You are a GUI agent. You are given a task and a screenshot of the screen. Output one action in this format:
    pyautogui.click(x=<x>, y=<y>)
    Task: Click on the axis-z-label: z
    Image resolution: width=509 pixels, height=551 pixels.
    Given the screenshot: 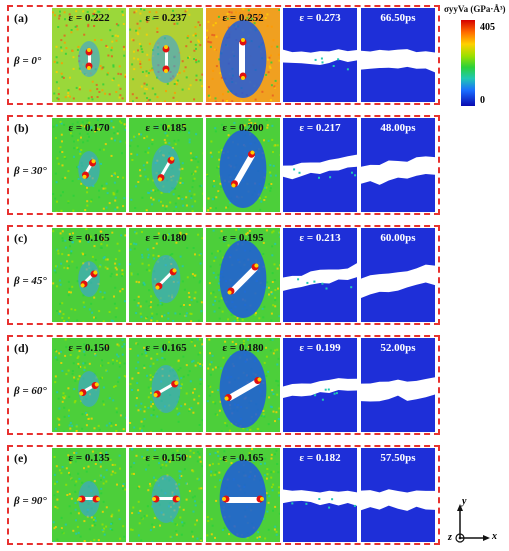 What is the action you would take?
    pyautogui.click(x=450, y=537)
    